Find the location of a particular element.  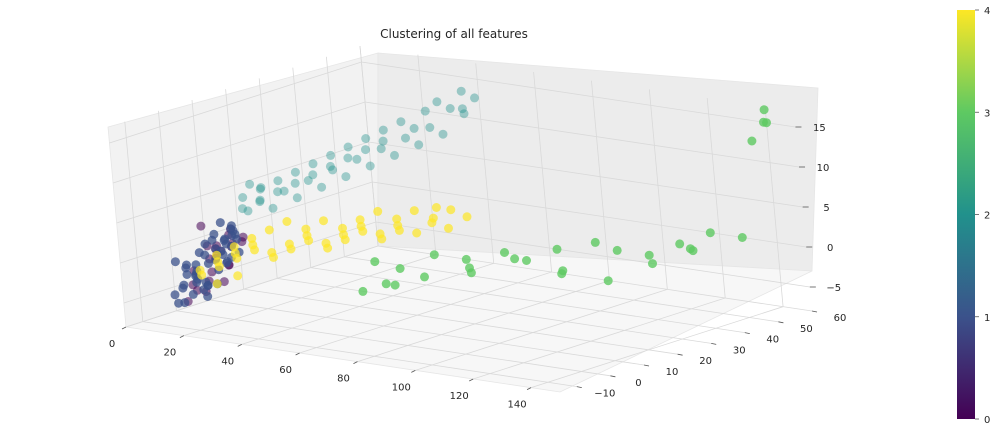

colorbar: 0 1 2 3 4 is located at coordinates (973, 216).